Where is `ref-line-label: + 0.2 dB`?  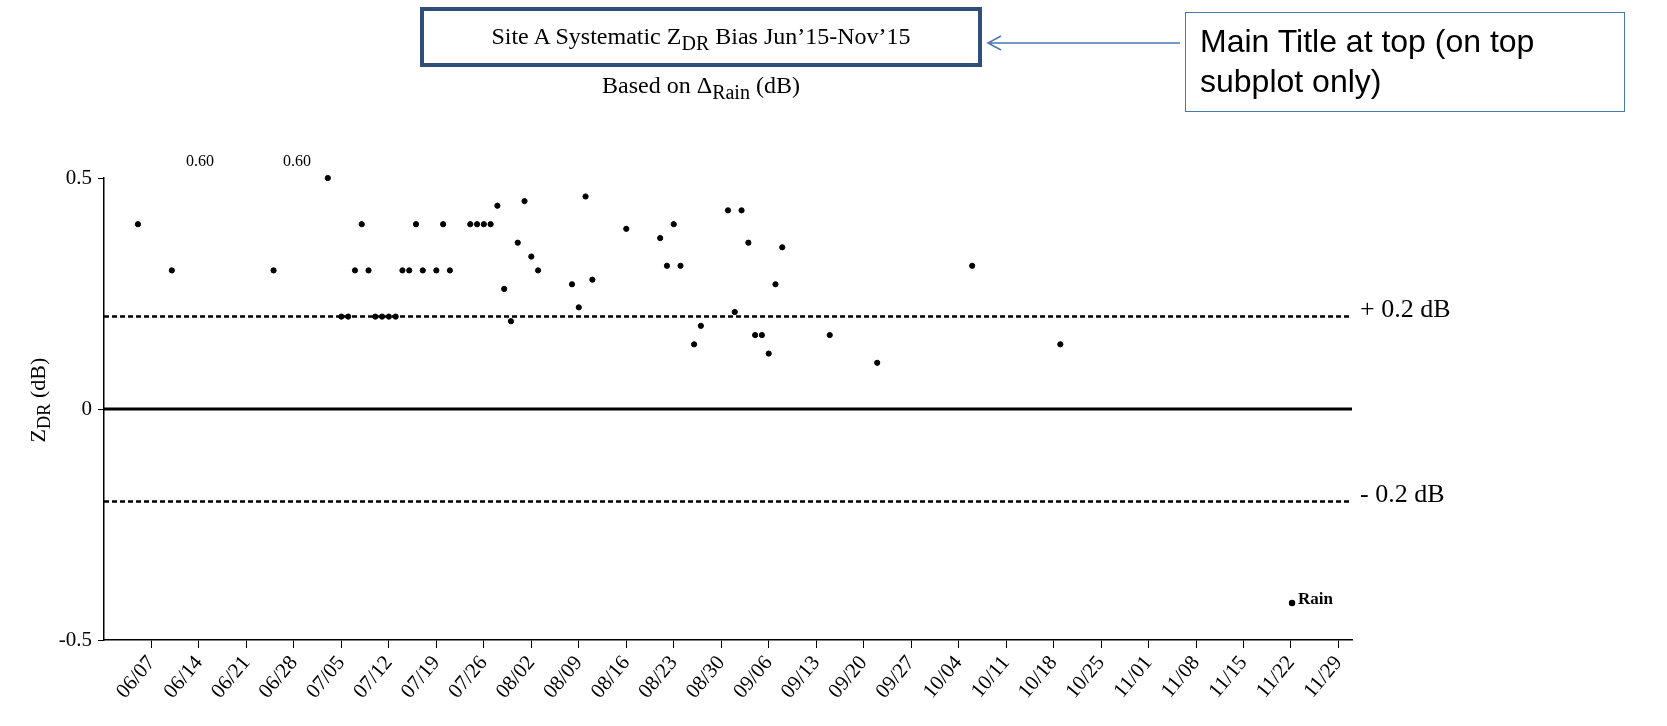
ref-line-label: + 0.2 dB is located at coordinates (1405, 309).